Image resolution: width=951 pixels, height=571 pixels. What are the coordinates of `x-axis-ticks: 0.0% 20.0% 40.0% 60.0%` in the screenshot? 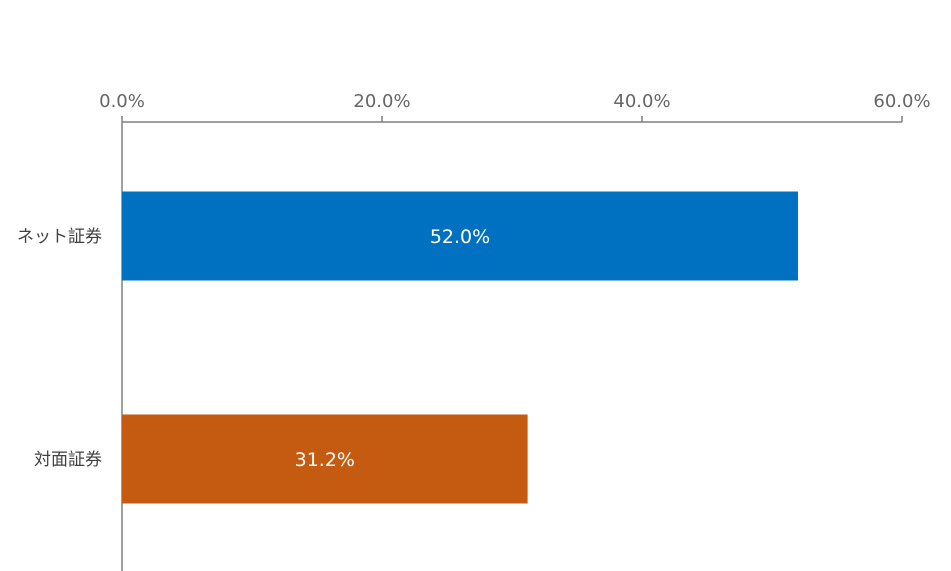 It's located at (515, 106).